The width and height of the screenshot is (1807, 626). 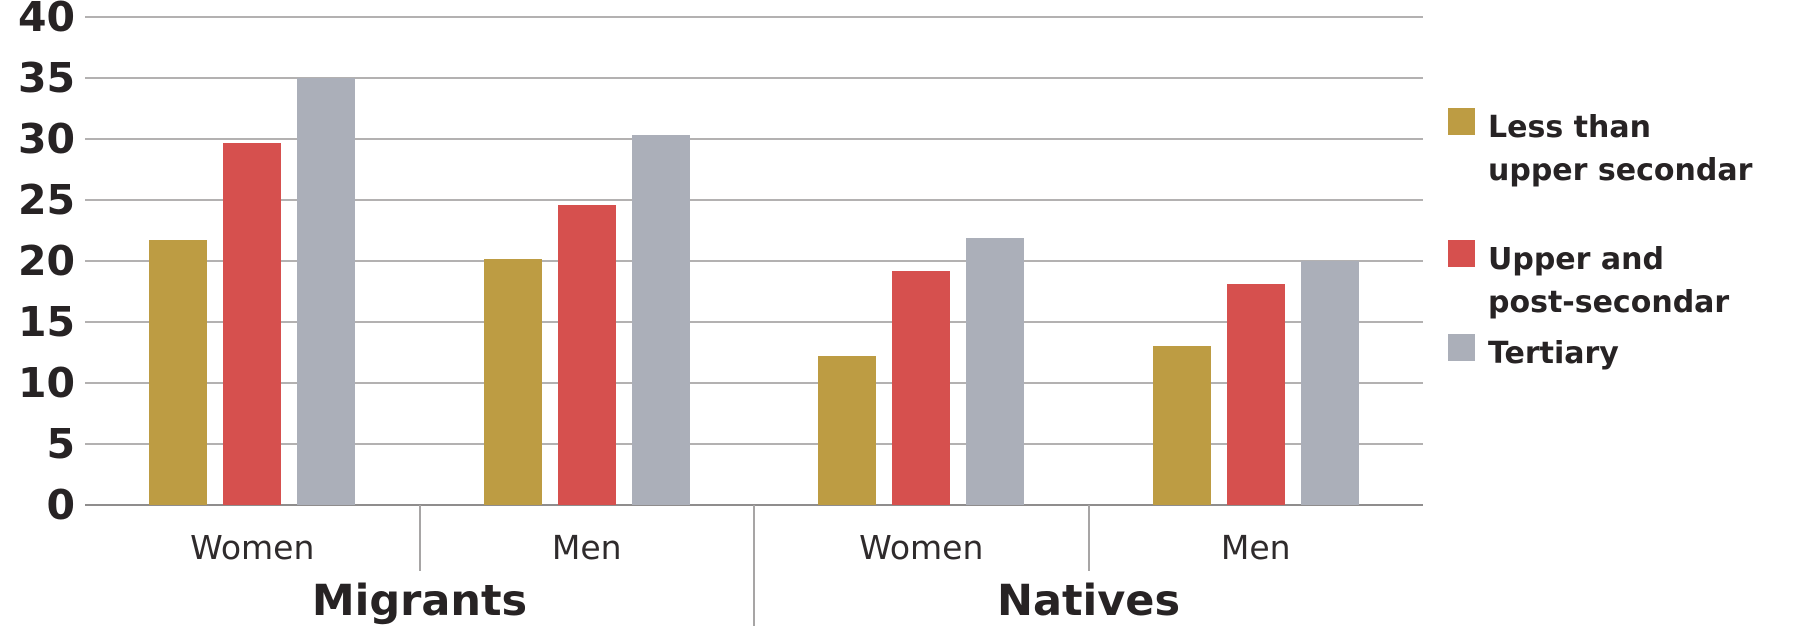 I want to click on x-group-label-natives: Natives, so click(x=1088, y=601).